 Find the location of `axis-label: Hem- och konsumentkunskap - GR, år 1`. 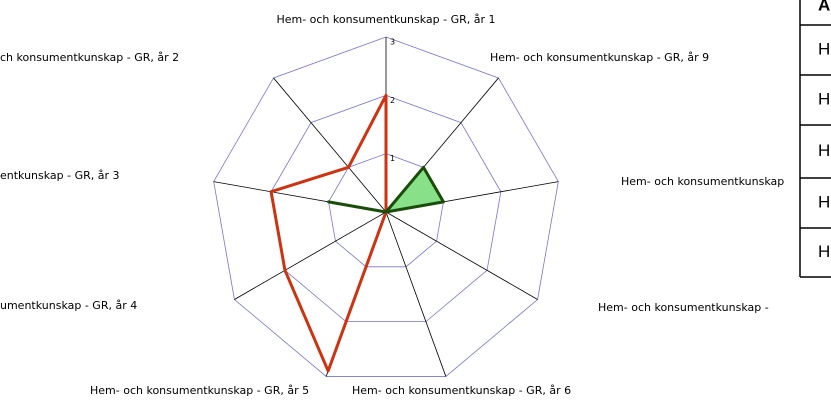

axis-label: Hem- och konsumentkunskap - GR, år 1 is located at coordinates (385, 19).